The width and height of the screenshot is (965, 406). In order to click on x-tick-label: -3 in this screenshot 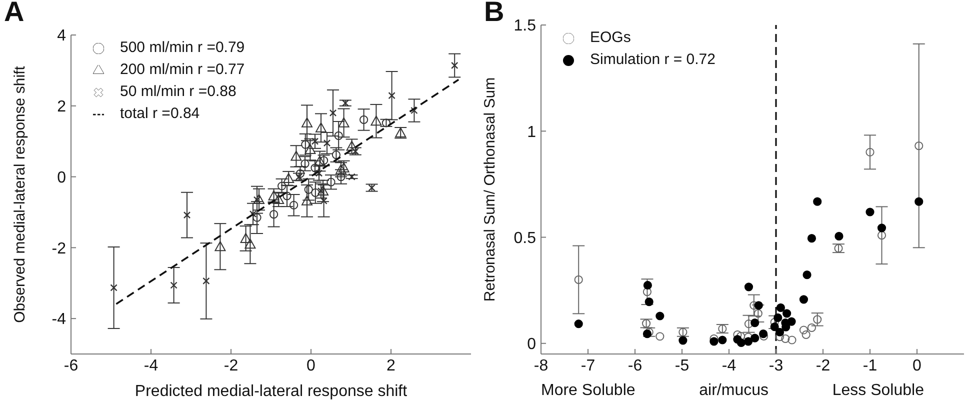, I will do `click(776, 365)`.